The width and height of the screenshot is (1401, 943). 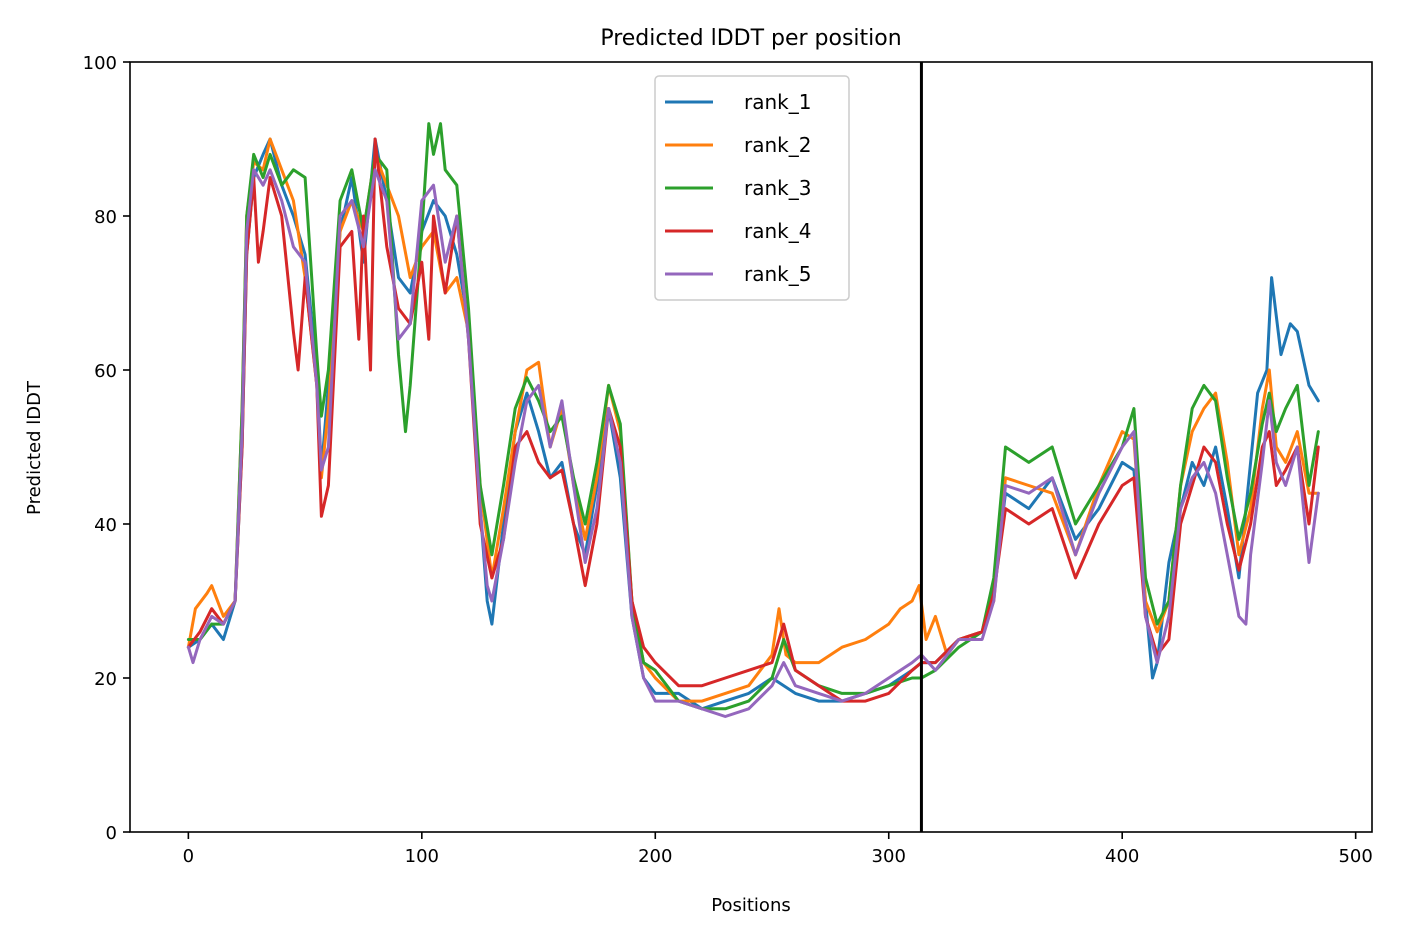 I want to click on legend-label-rank-2: rank_2, so click(x=777, y=145).